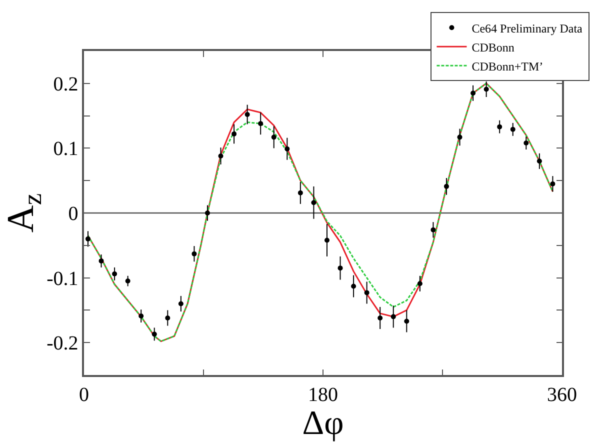 Image resolution: width=602 pixels, height=442 pixels. What do you see at coordinates (73, 214) in the screenshot?
I see `y-tick-label: 0` at bounding box center [73, 214].